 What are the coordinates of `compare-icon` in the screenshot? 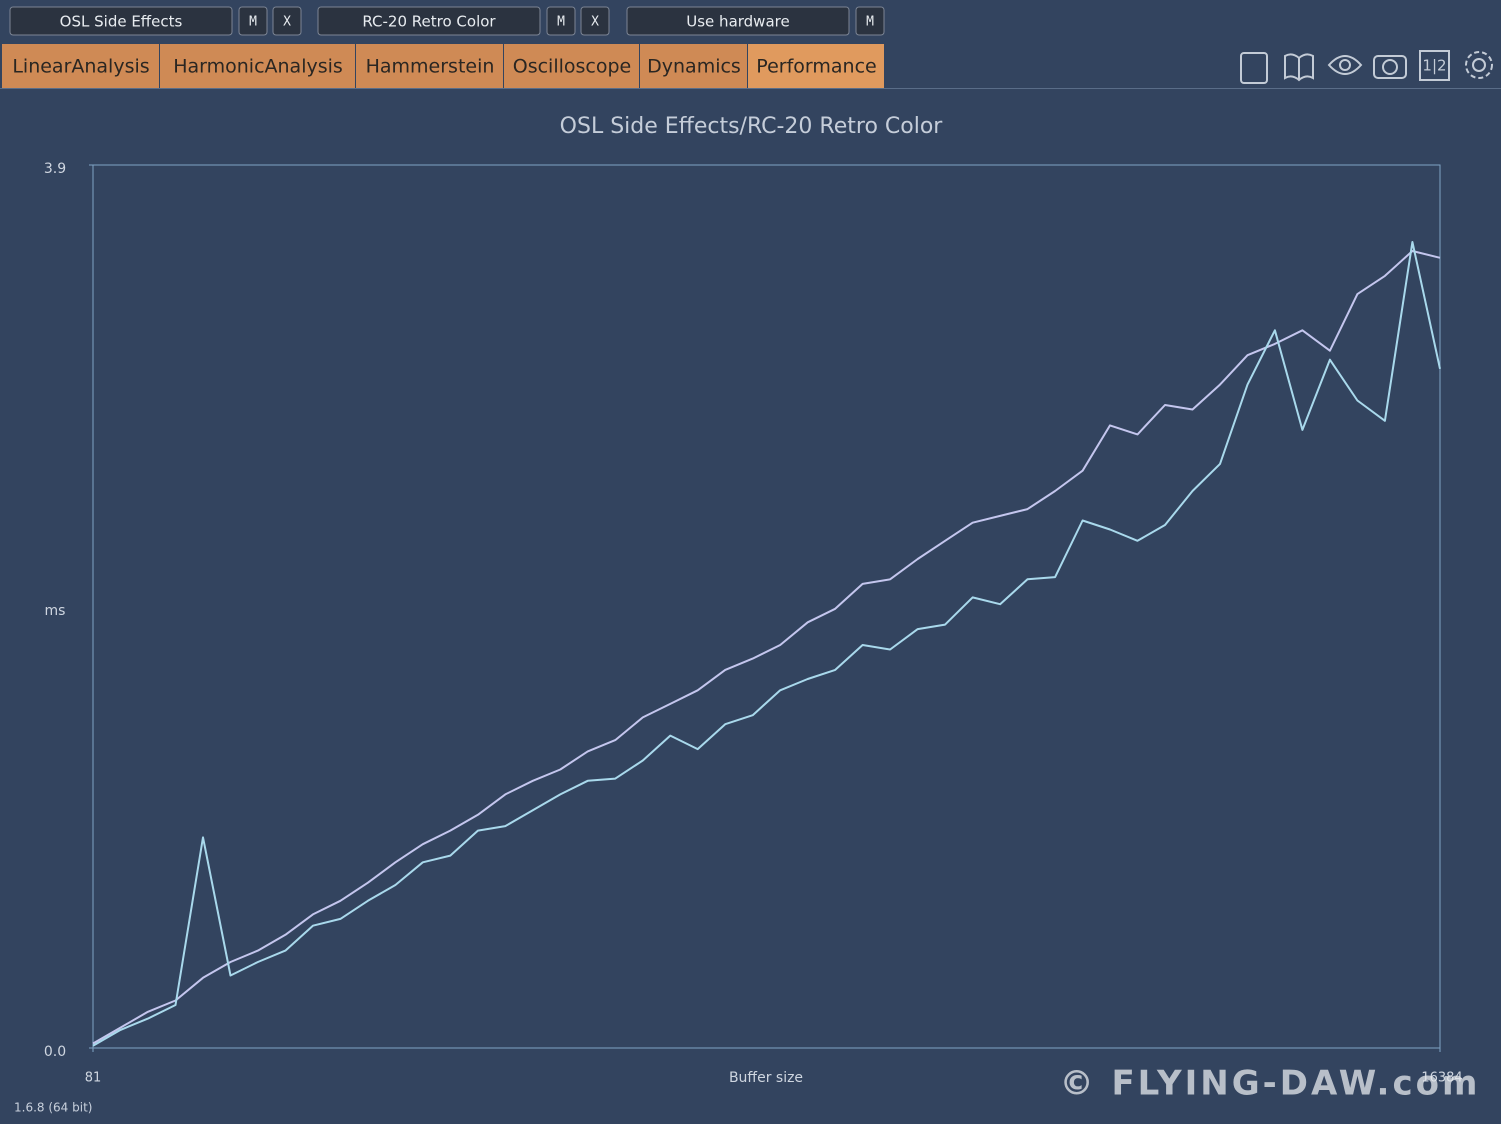 It's located at (1434, 65).